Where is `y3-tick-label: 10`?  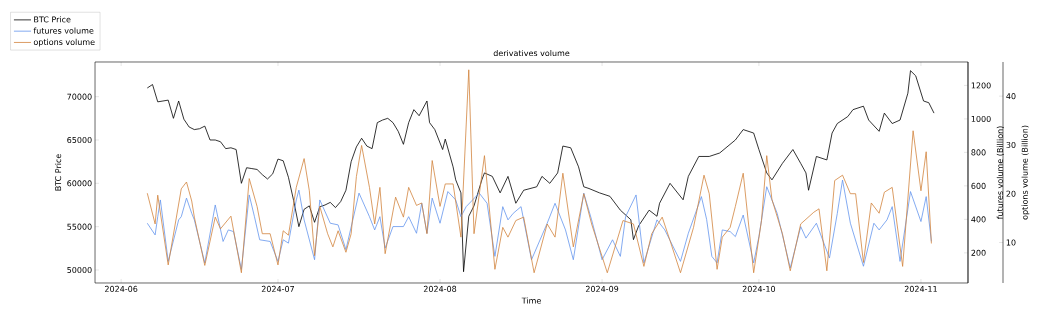 y3-tick-label: 10 is located at coordinates (1011, 242).